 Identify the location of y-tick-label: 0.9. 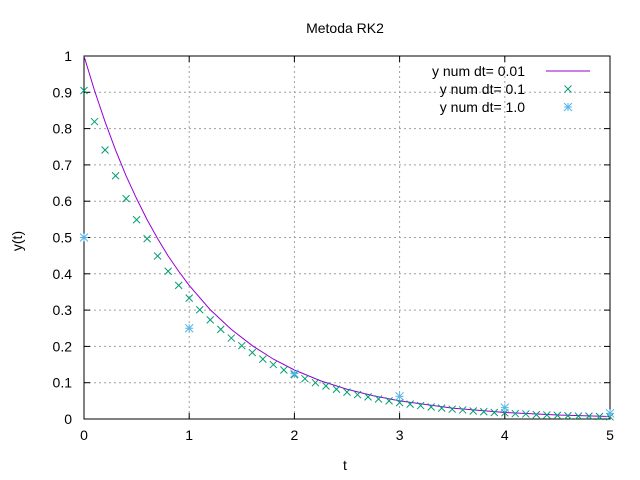
(63, 92).